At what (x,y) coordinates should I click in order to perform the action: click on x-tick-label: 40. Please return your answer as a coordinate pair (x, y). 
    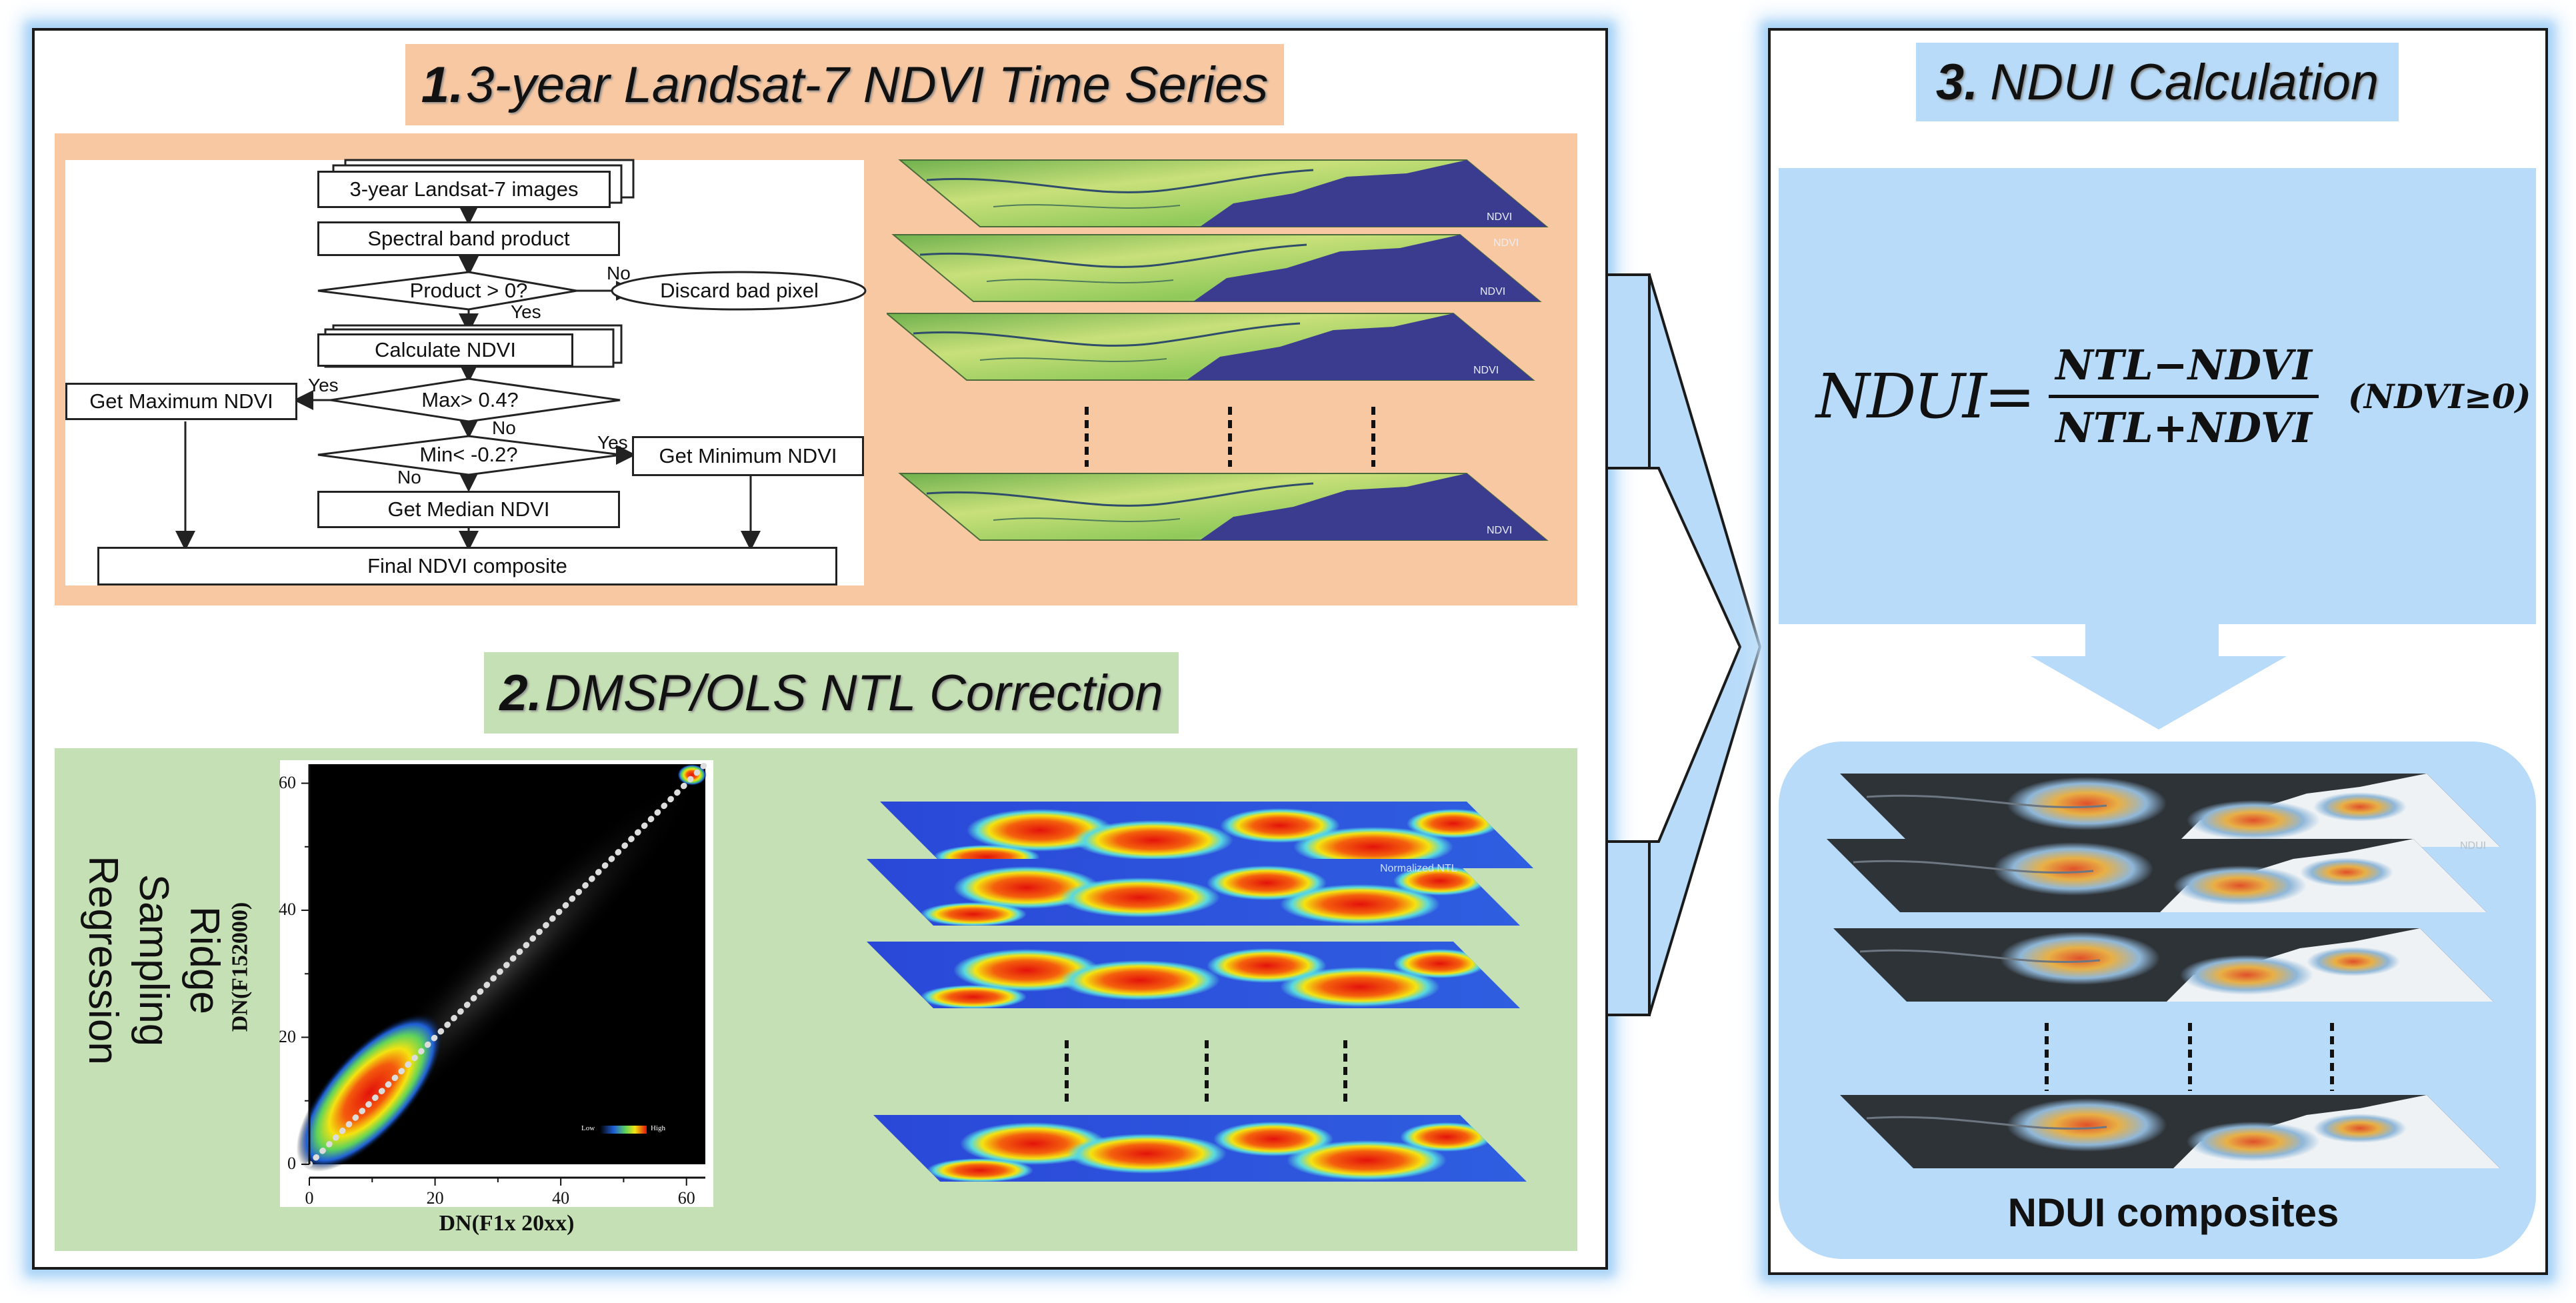
    Looking at the image, I should click on (561, 1198).